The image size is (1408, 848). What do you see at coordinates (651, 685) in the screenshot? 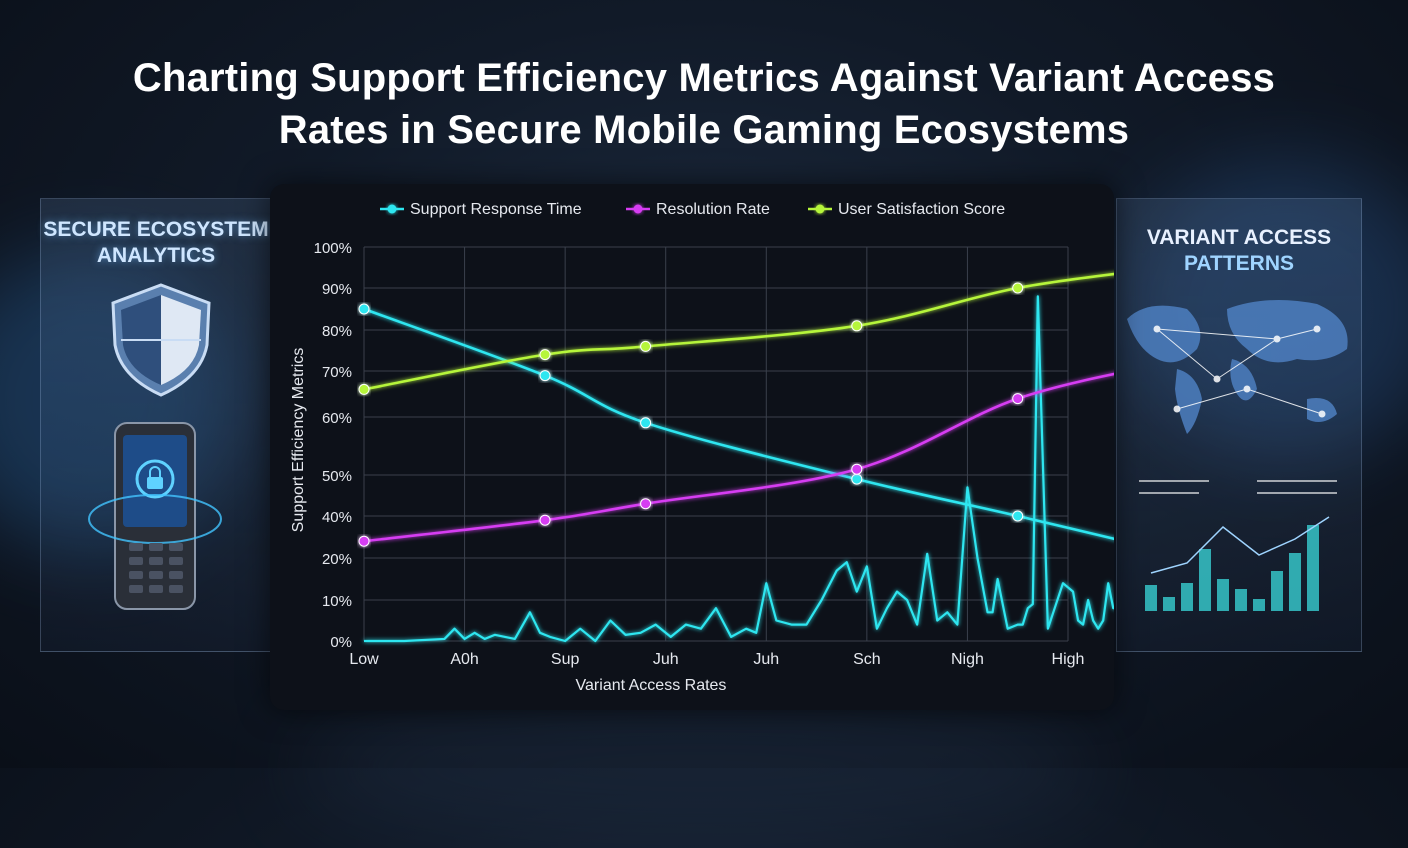
I see `x-axis-label: Variant Access Rates` at bounding box center [651, 685].